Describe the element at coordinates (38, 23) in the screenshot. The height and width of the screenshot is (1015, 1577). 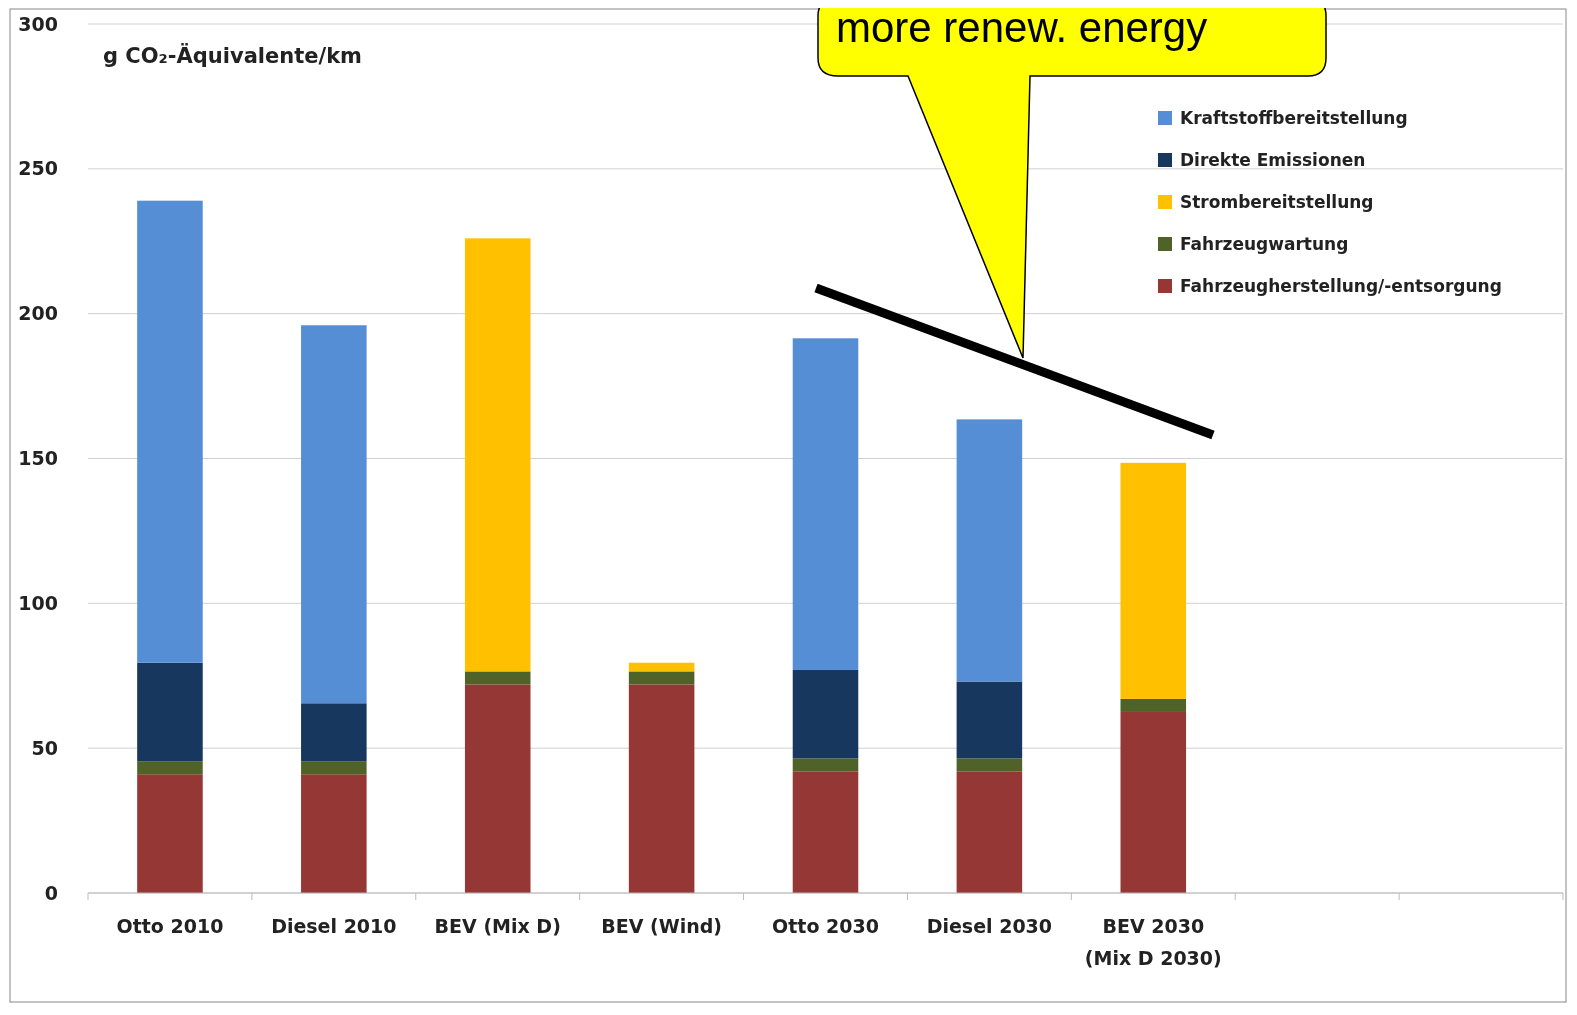
I see `y-tick-label: 300` at that location.